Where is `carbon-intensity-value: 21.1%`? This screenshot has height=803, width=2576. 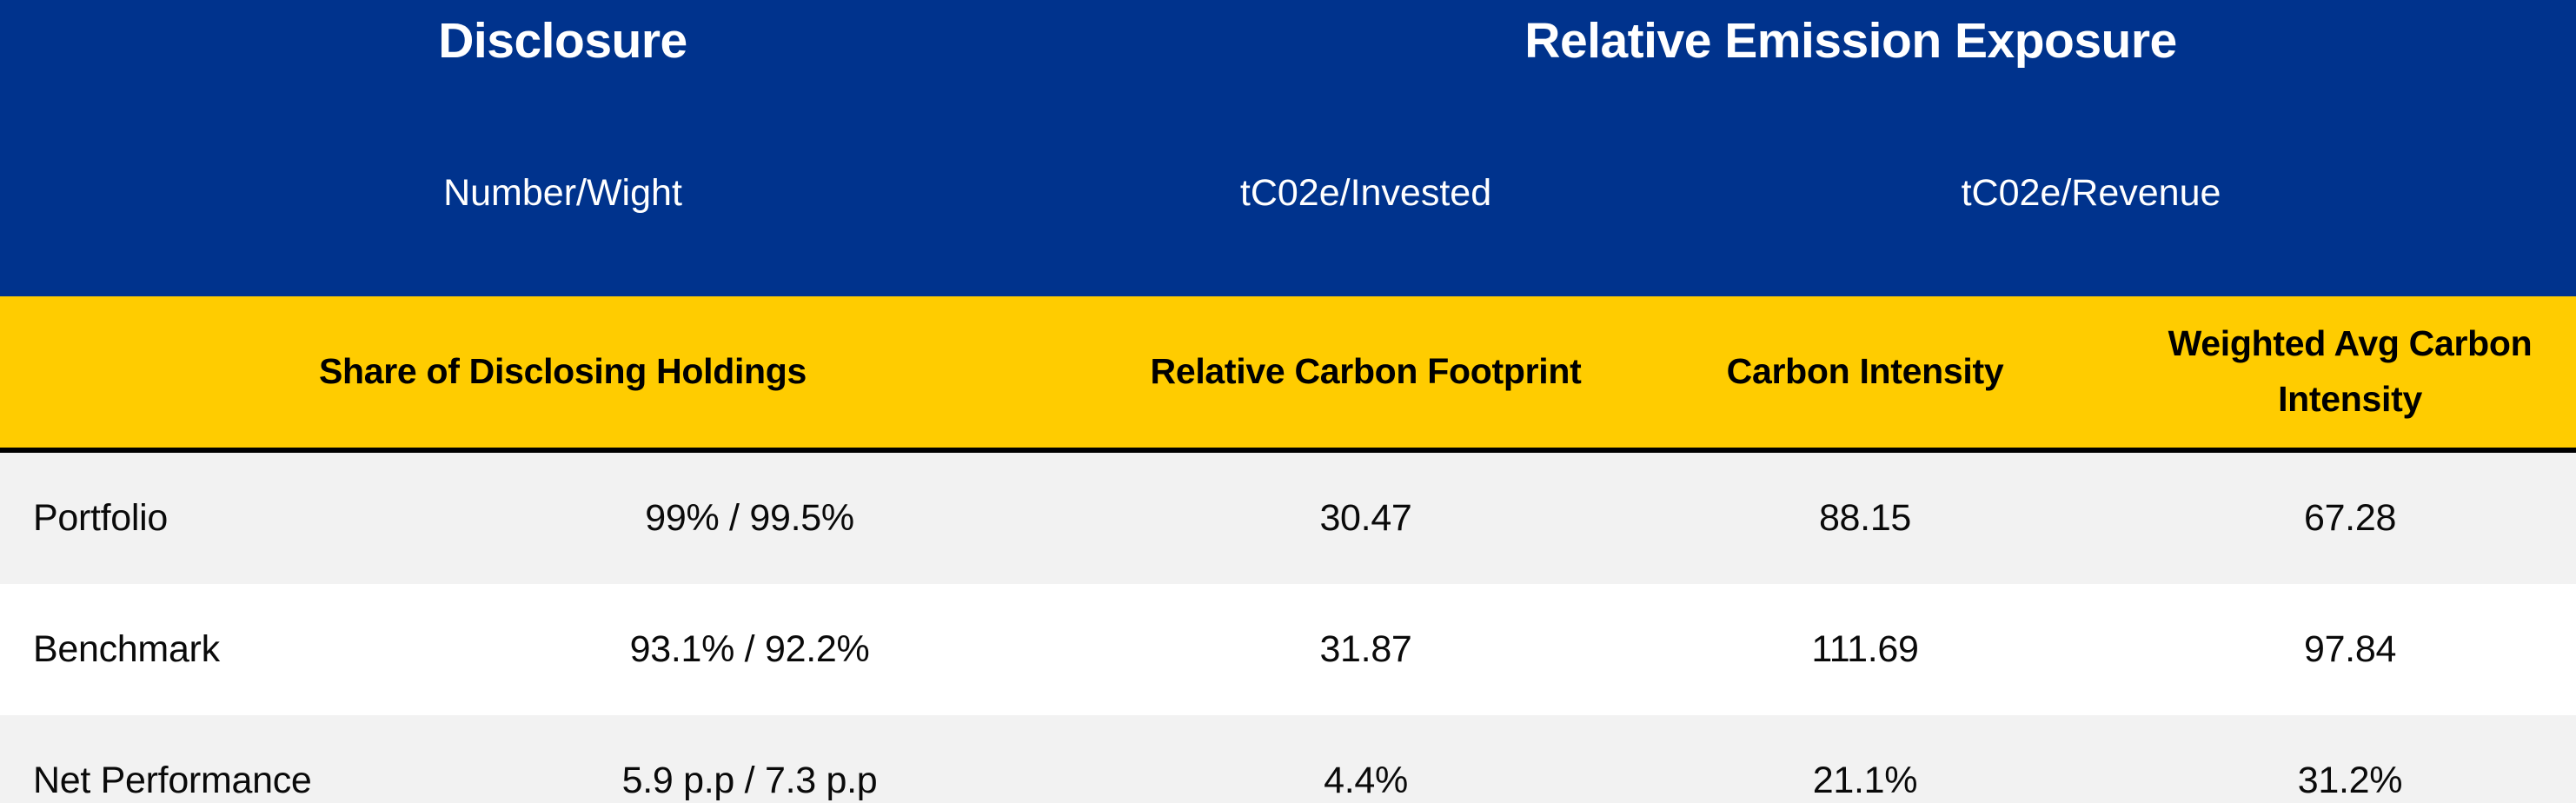
carbon-intensity-value: 21.1% is located at coordinates (1865, 759).